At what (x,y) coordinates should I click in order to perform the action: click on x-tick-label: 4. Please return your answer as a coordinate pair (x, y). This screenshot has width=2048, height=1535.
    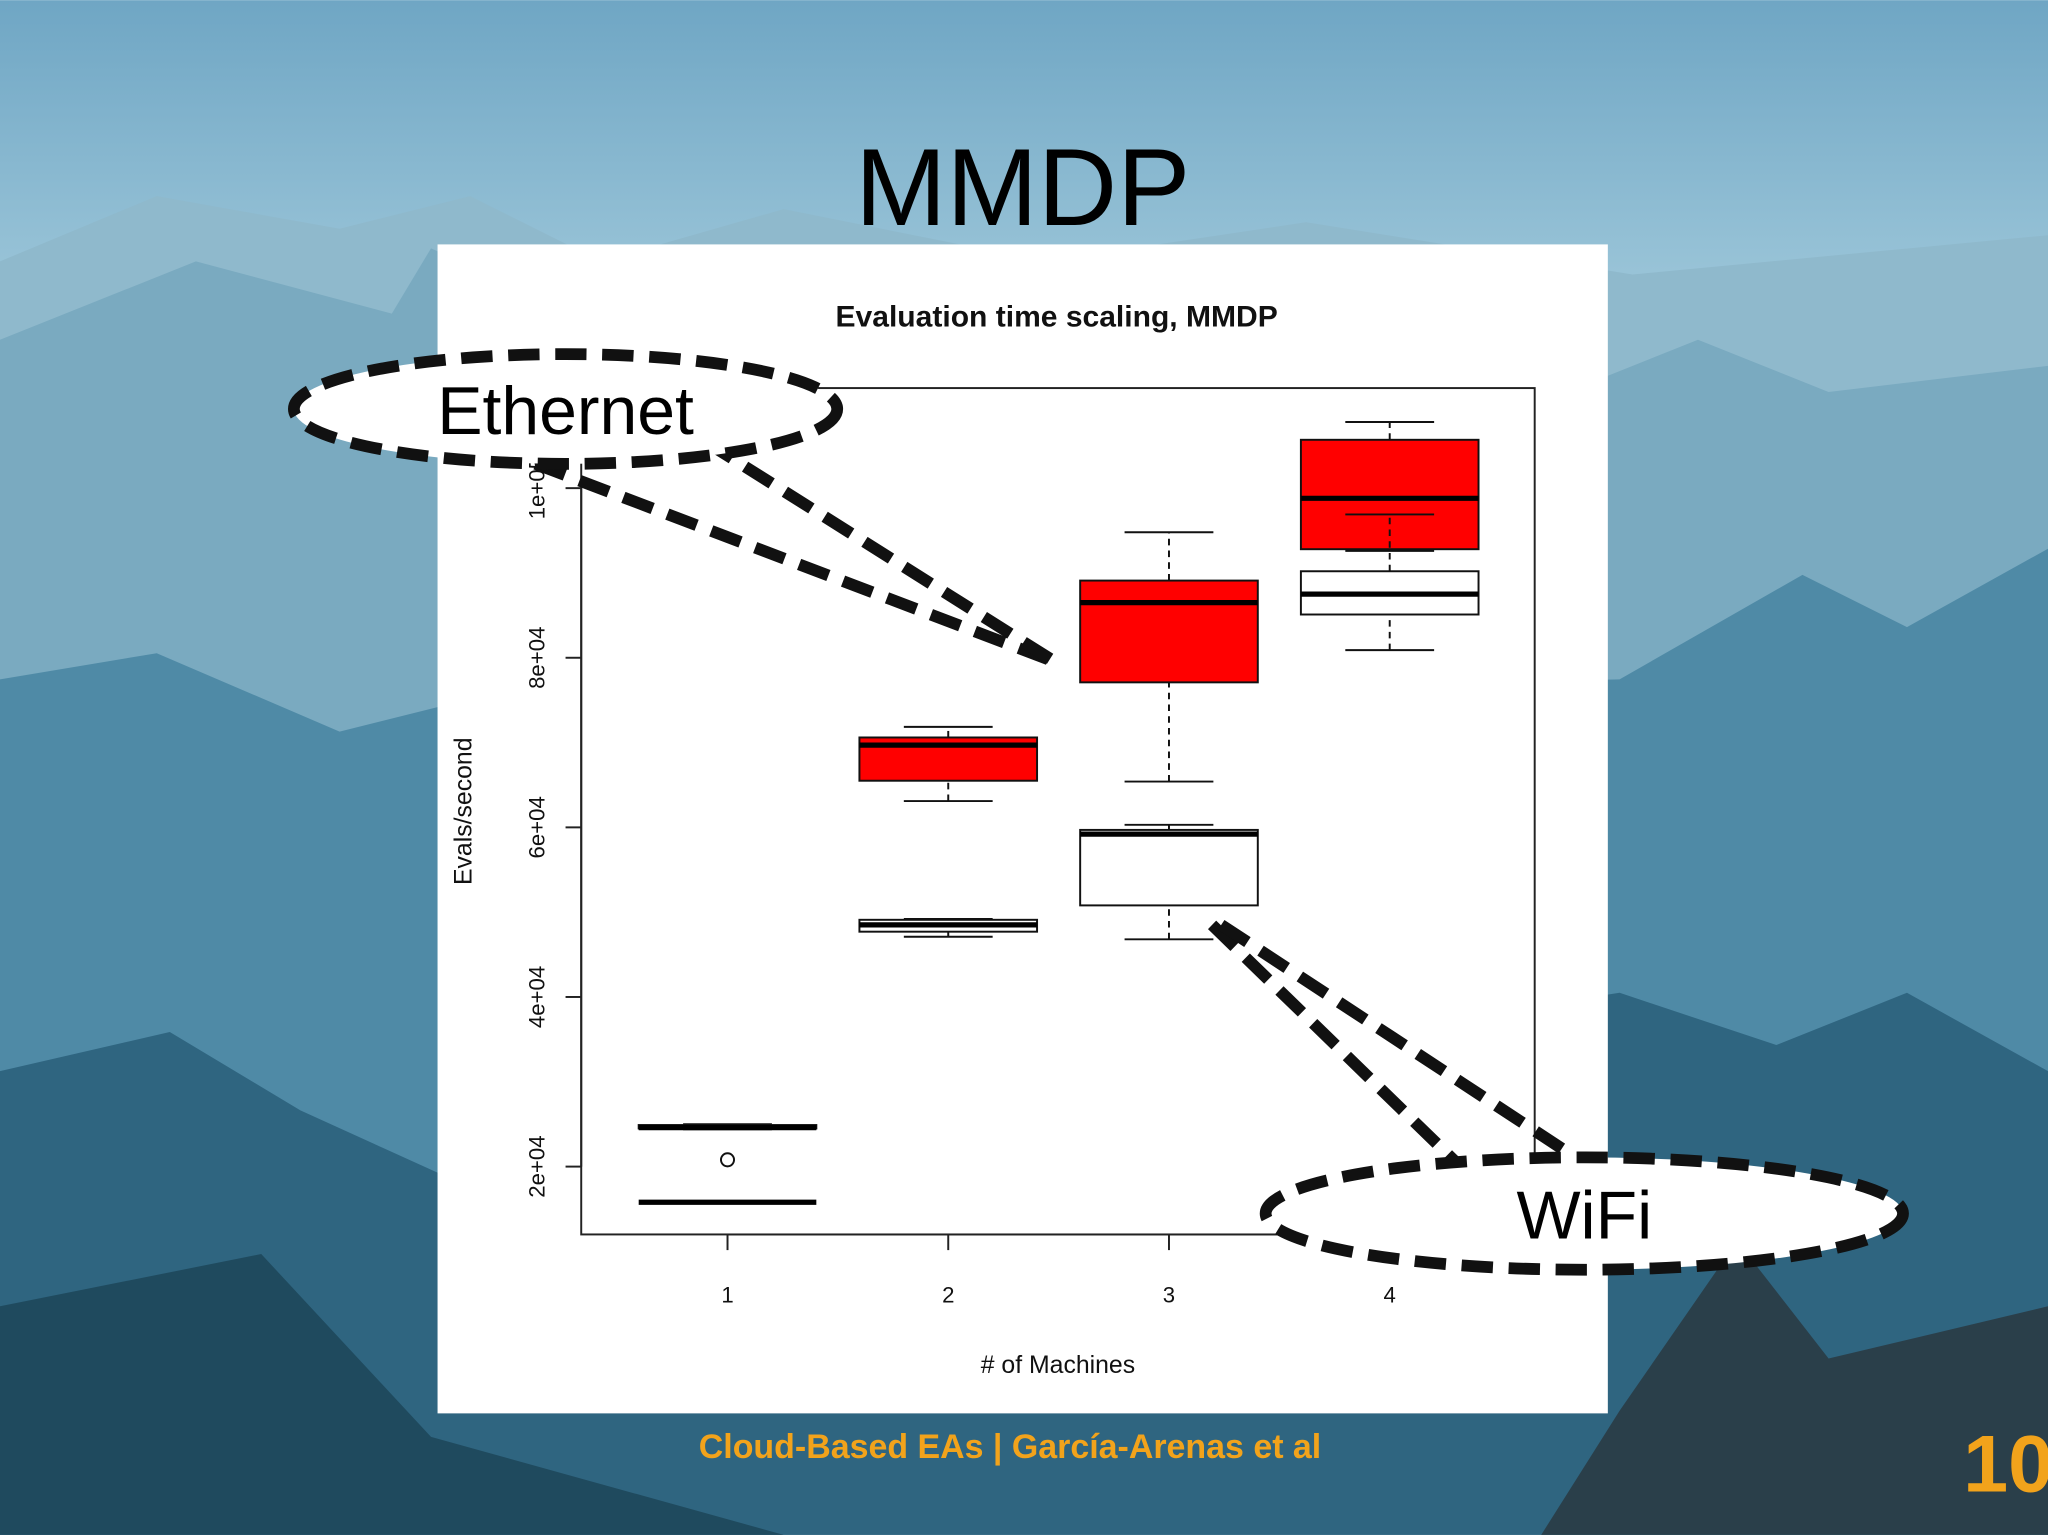
    Looking at the image, I should click on (1390, 1294).